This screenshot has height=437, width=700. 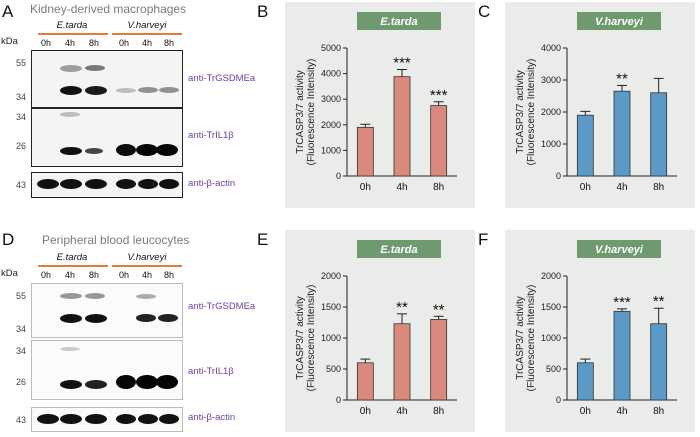 What do you see at coordinates (300, 112) in the screenshot?
I see `chart-b-ylabel-line: TrCASP3/7 activity` at bounding box center [300, 112].